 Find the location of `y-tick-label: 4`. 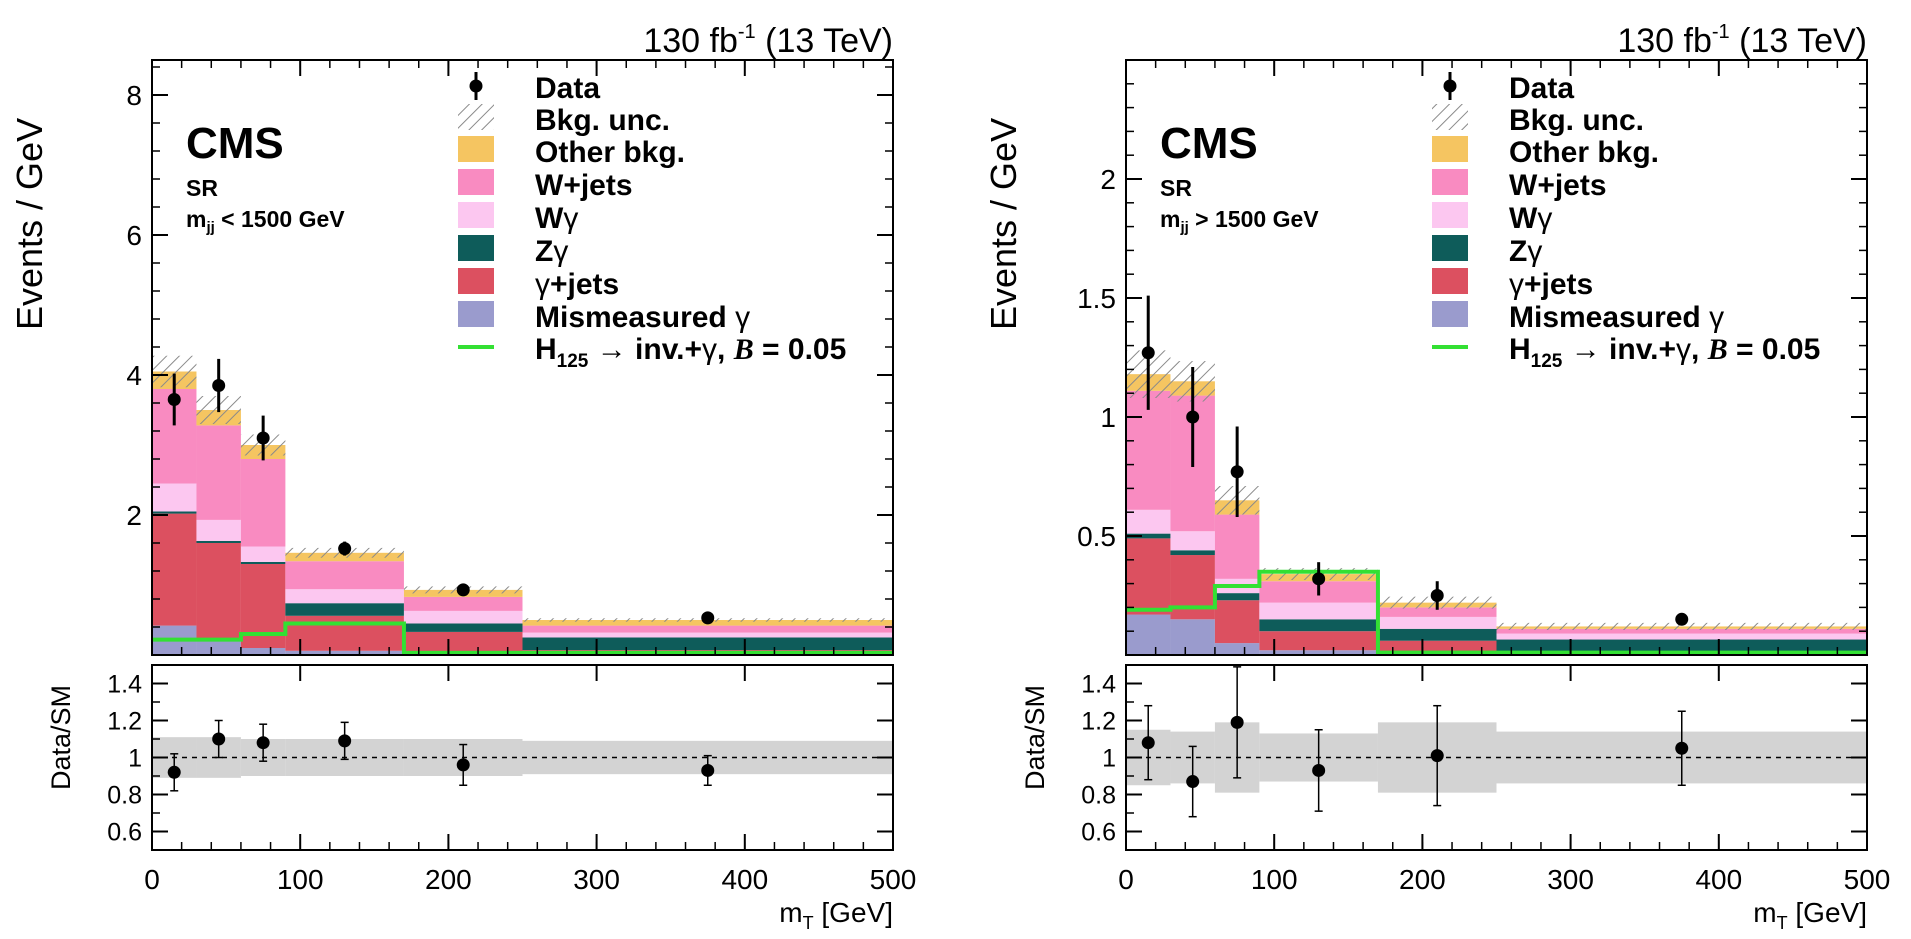

y-tick-label: 4 is located at coordinates (134, 375).